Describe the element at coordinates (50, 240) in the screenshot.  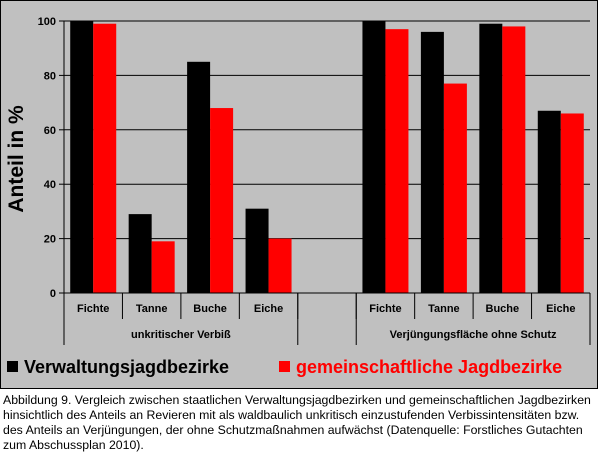
I see `y-tick-label: 20` at that location.